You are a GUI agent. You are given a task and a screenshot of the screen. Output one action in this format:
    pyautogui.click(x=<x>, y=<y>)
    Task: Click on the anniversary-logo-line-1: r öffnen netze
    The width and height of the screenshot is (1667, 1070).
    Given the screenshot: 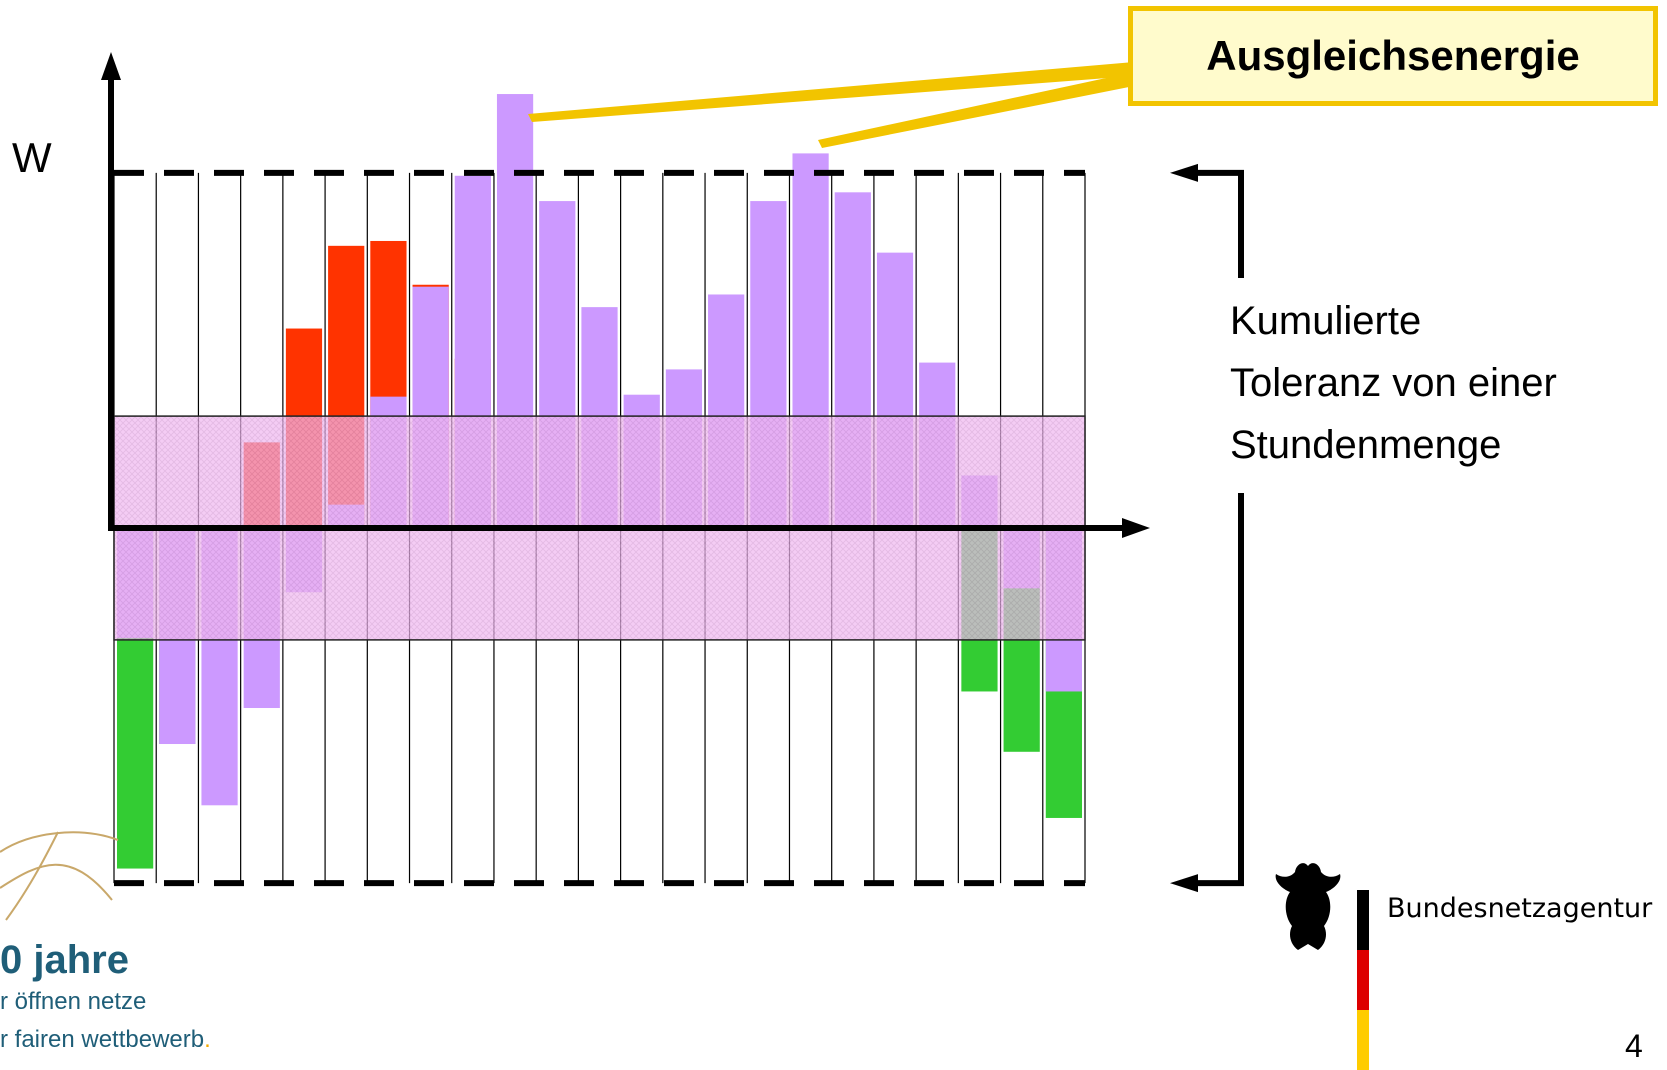 What is the action you would take?
    pyautogui.click(x=73, y=1001)
    